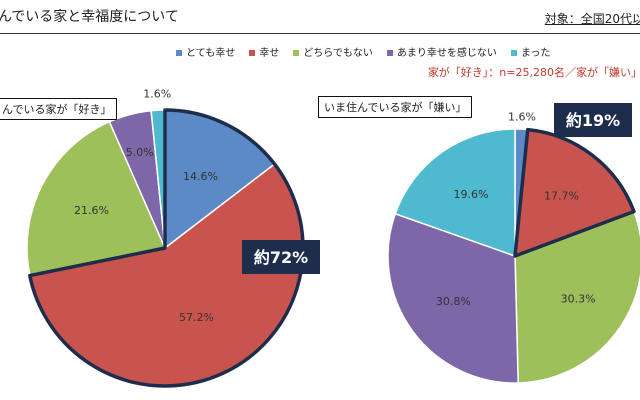 The image size is (640, 400). What do you see at coordinates (592, 19) in the screenshot?
I see `target-audience-note: 対象：全国20代以` at bounding box center [592, 19].